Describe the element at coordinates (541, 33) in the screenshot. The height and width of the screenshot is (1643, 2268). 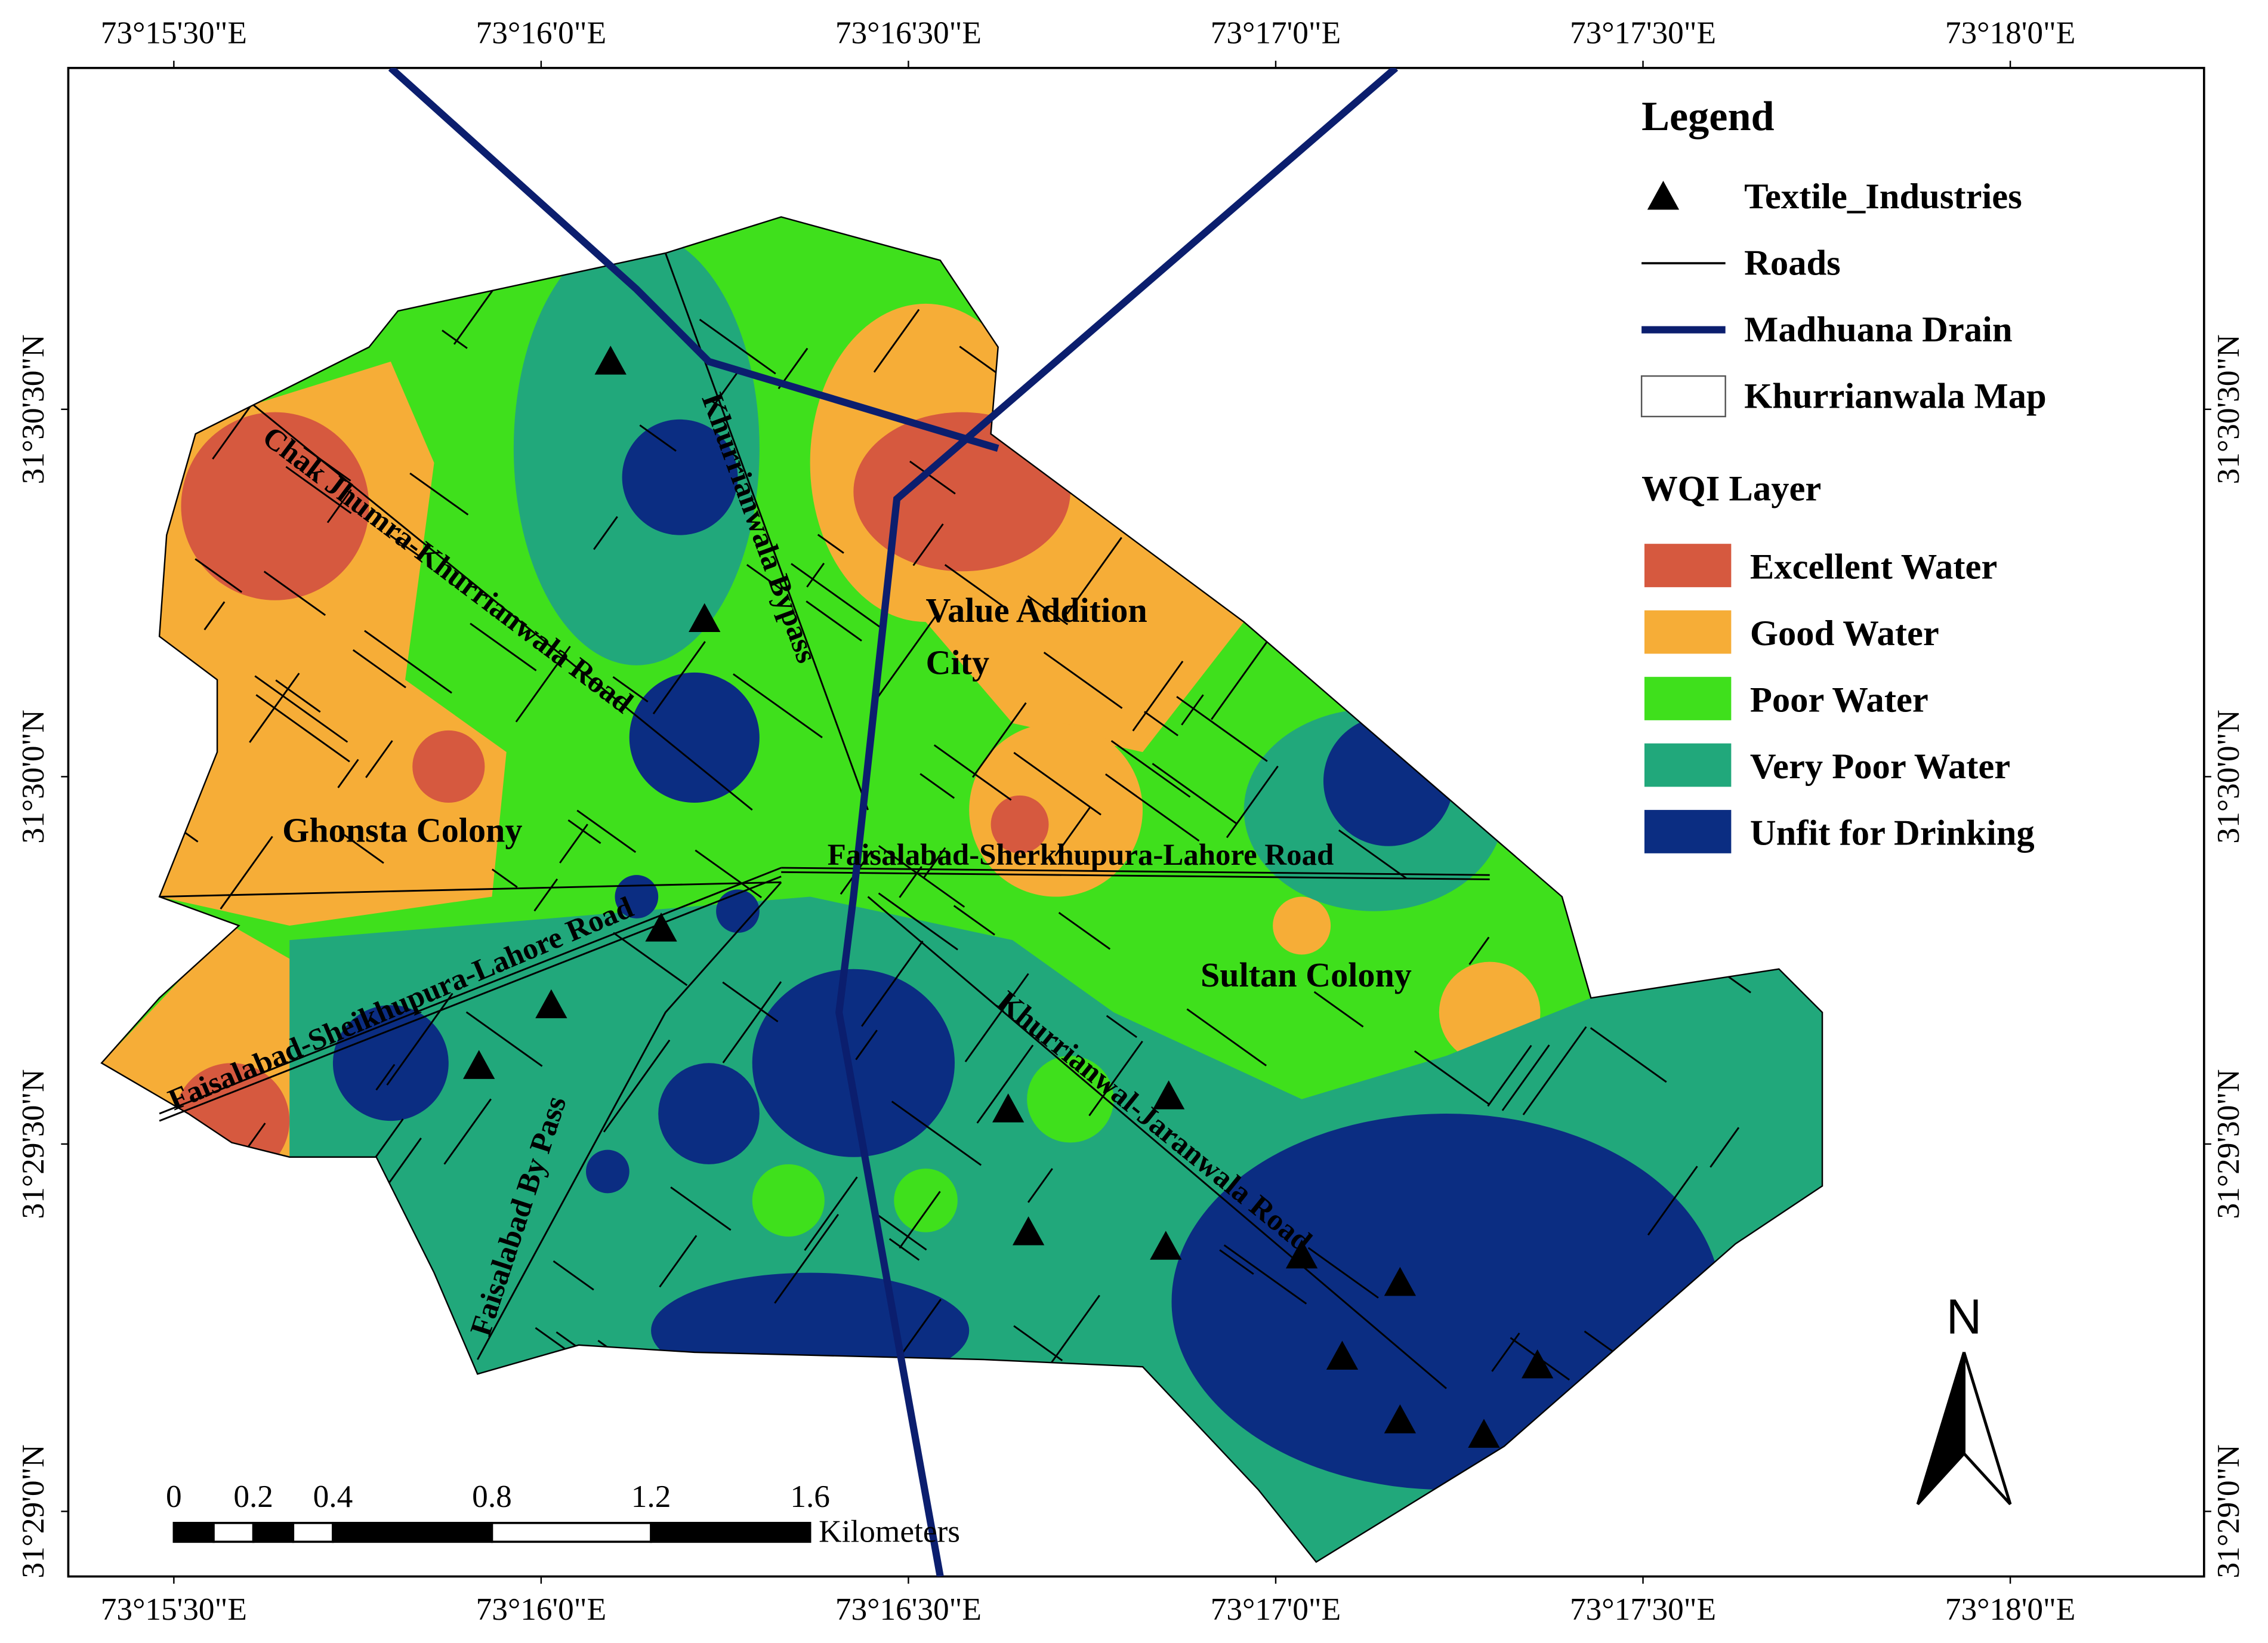
I see `longitude-label: 73°16'0"E` at that location.